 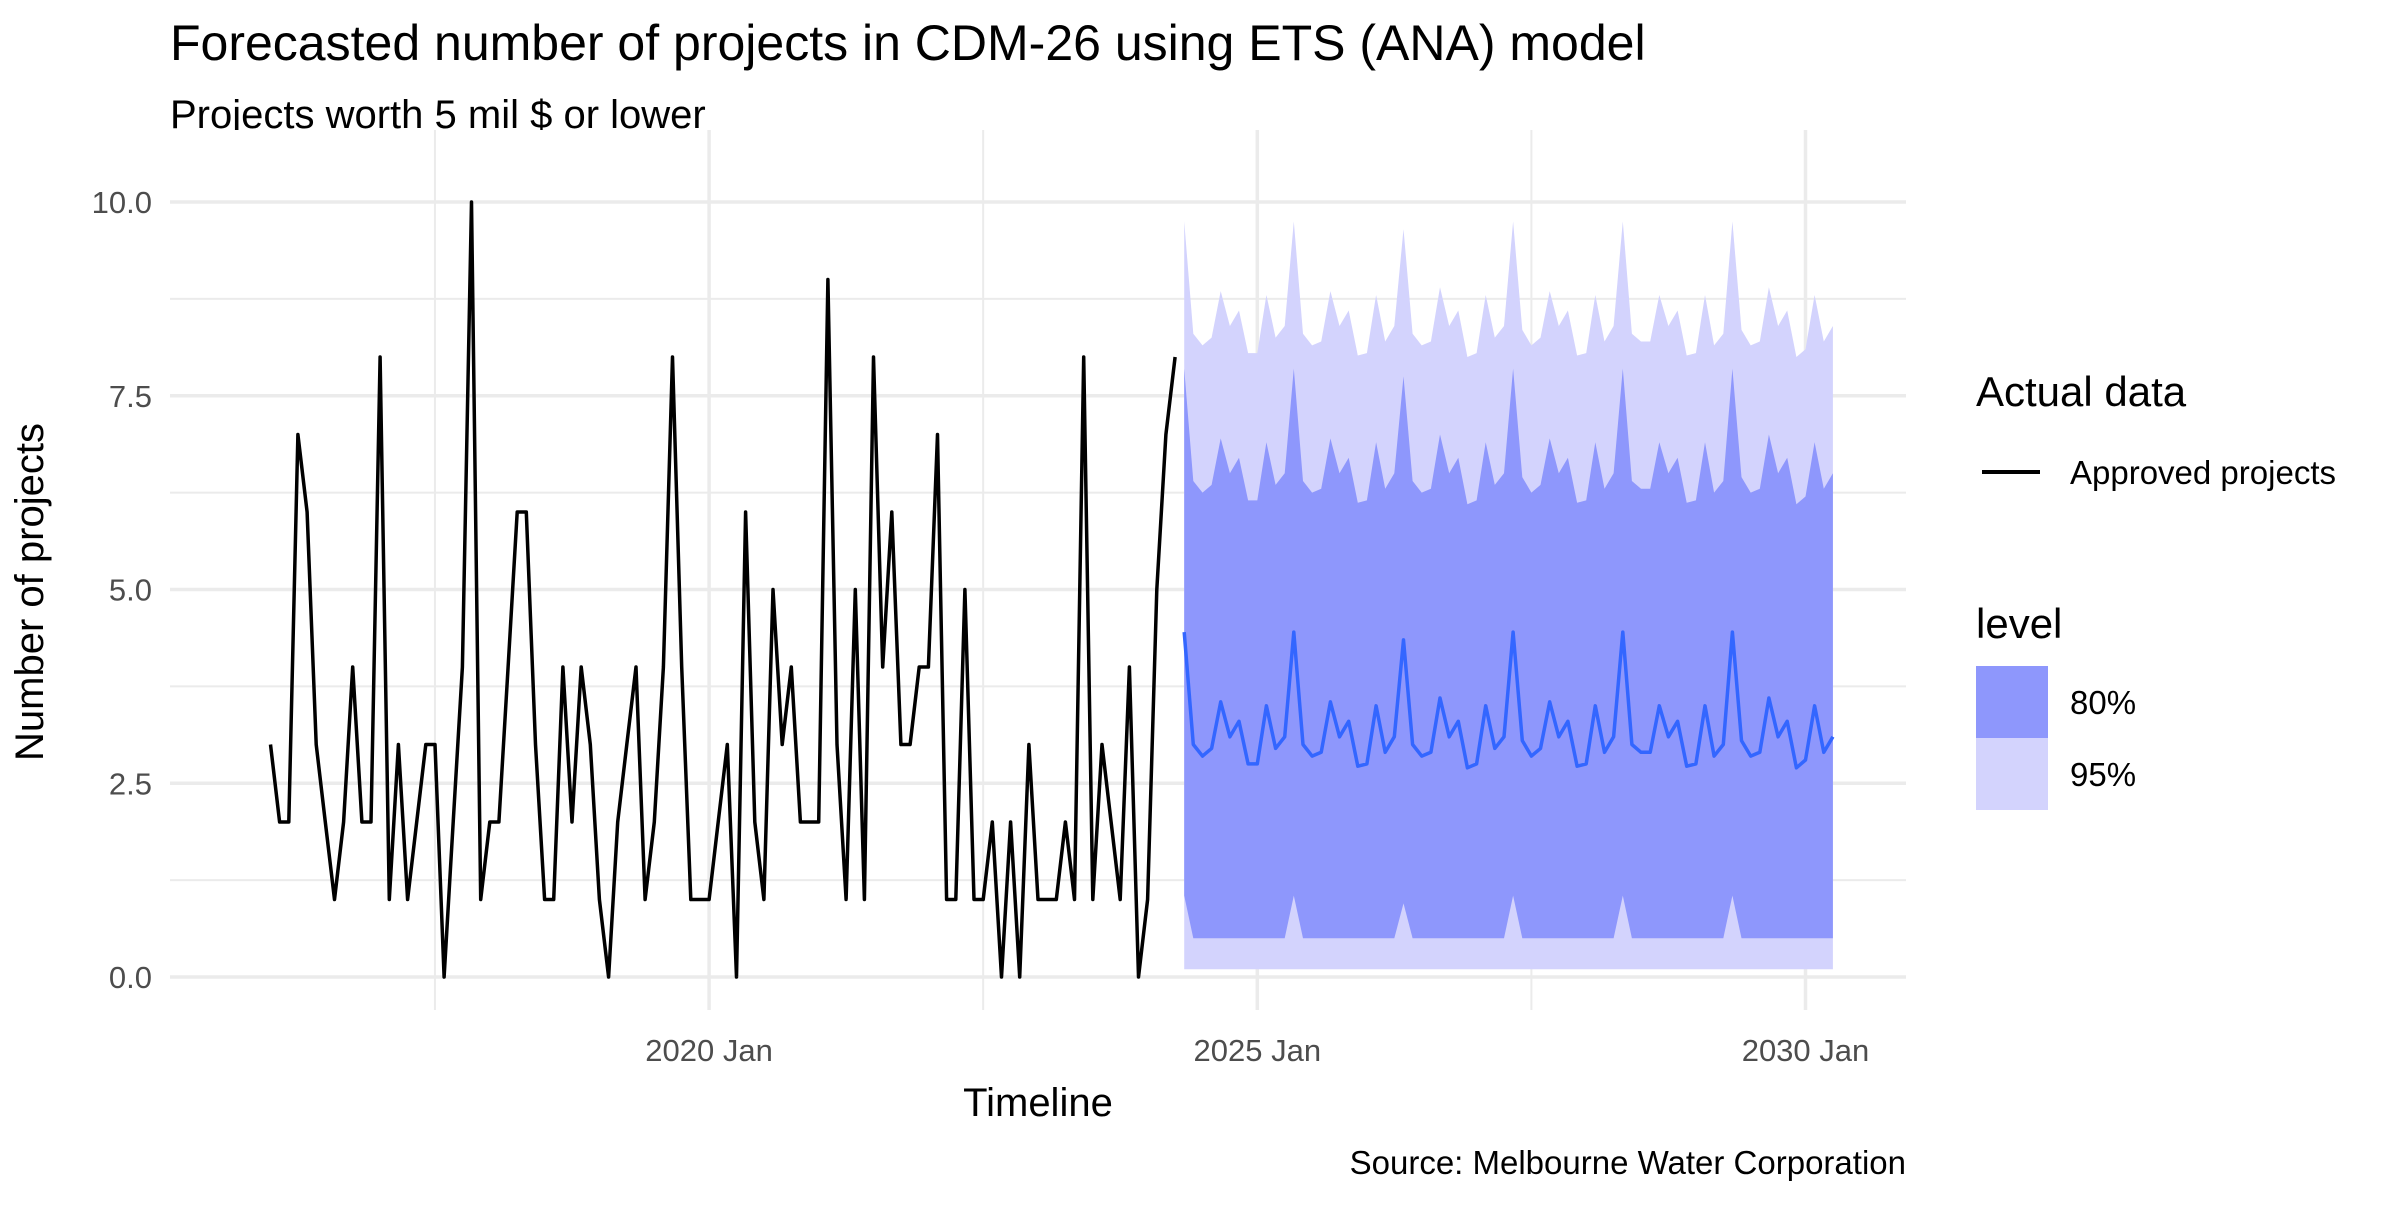 What do you see at coordinates (2103, 702) in the screenshot?
I see `legend-label-80: 80%` at bounding box center [2103, 702].